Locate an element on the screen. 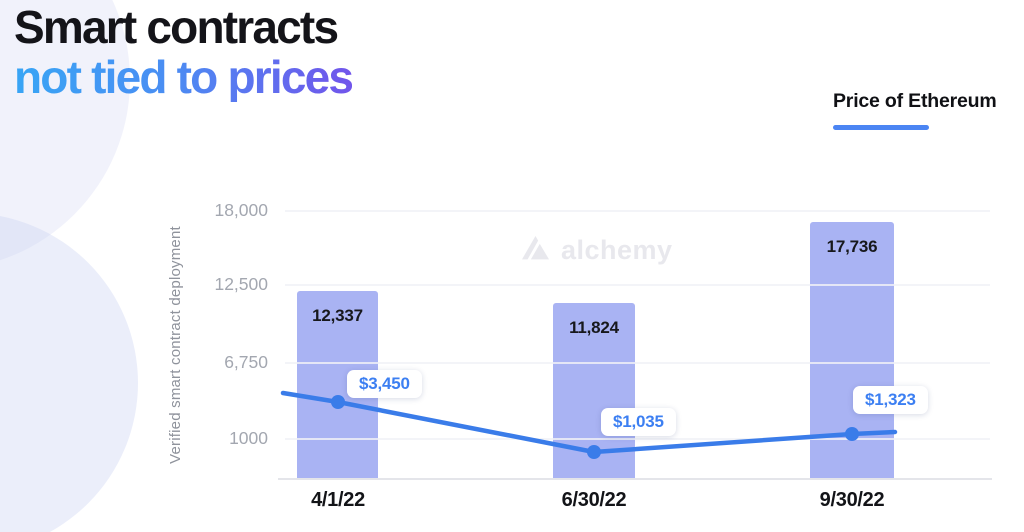 Image resolution: width=1024 pixels, height=532 pixels. x-axis-label: 4/1/22 is located at coordinates (338, 500).